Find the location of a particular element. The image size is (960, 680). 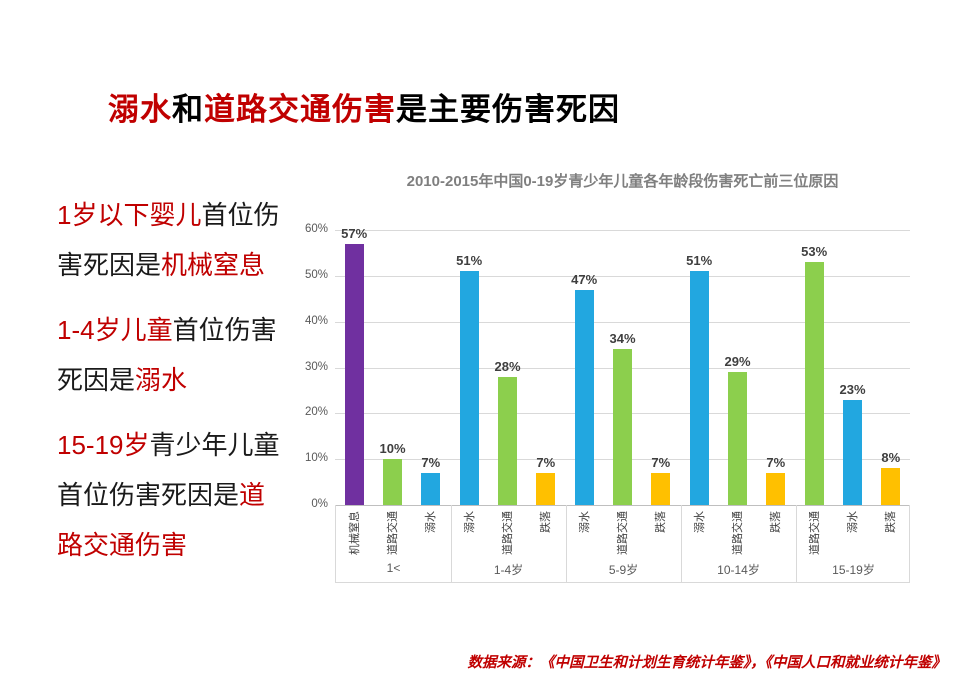

text-segment: 青少年儿童 is located at coordinates (214, 445).